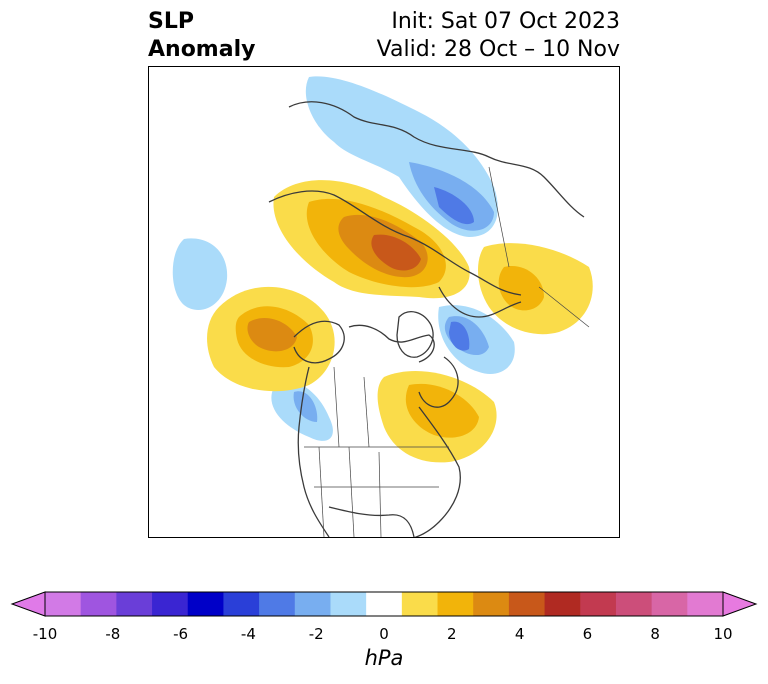 The height and width of the screenshot is (684, 768). What do you see at coordinates (181, 634) in the screenshot?
I see `colorbar-tick-label: -6` at bounding box center [181, 634].